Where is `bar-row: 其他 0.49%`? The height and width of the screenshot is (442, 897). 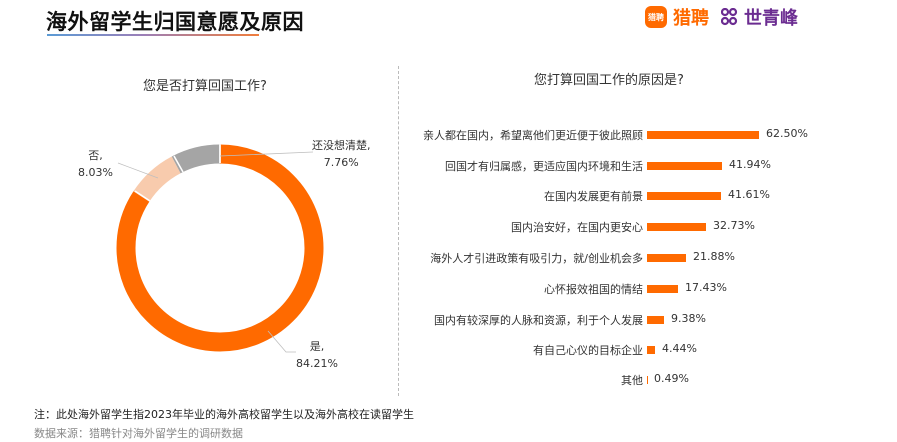
bar-row: 其他 0.49% is located at coordinates (648, 380).